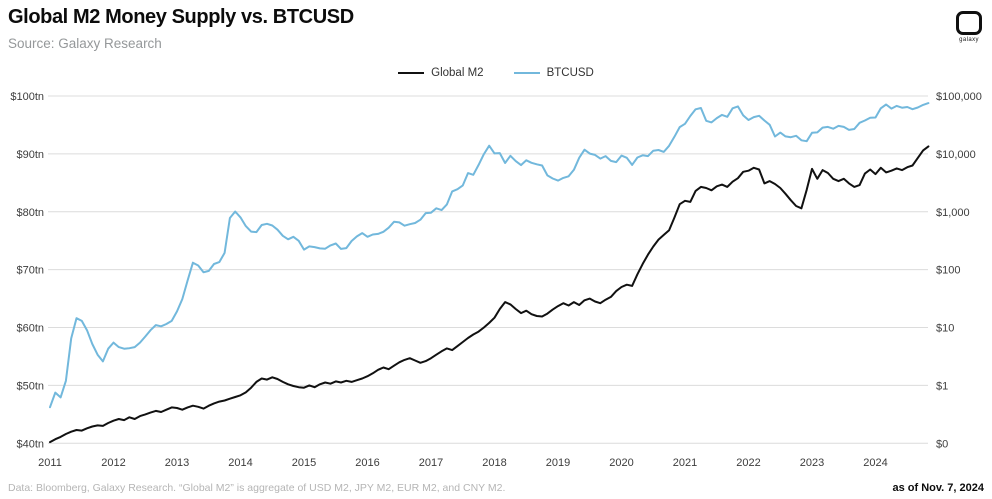  What do you see at coordinates (945, 329) in the screenshot?
I see `right-axis-tick-label: $10` at bounding box center [945, 329].